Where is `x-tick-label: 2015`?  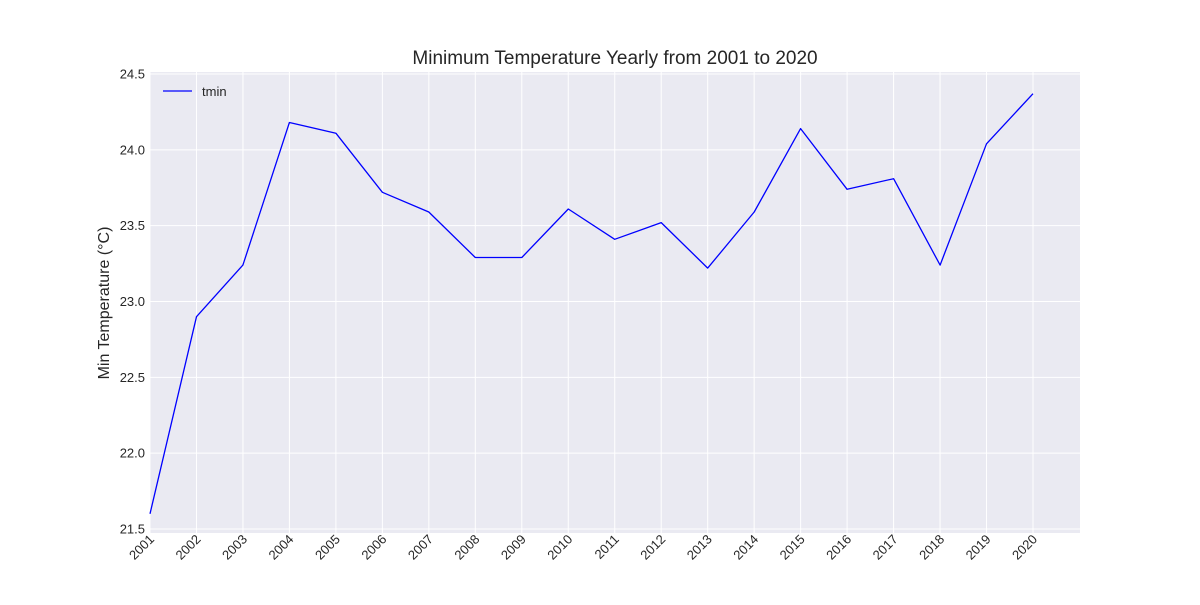
x-tick-label: 2015 is located at coordinates (792, 547).